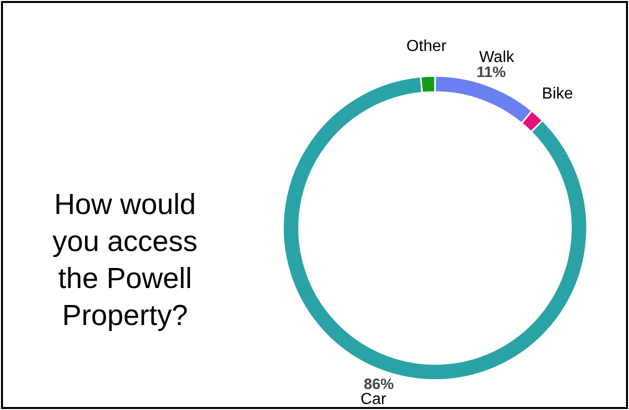 The width and height of the screenshot is (629, 410). What do you see at coordinates (125, 260) in the screenshot?
I see `text: How would you access the Powell Property?` at bounding box center [125, 260].